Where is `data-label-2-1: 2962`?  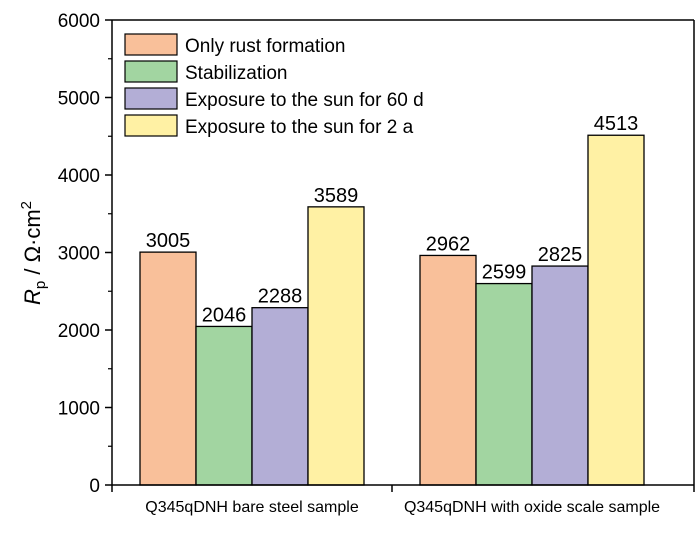
data-label-2-1: 2962 is located at coordinates (448, 244).